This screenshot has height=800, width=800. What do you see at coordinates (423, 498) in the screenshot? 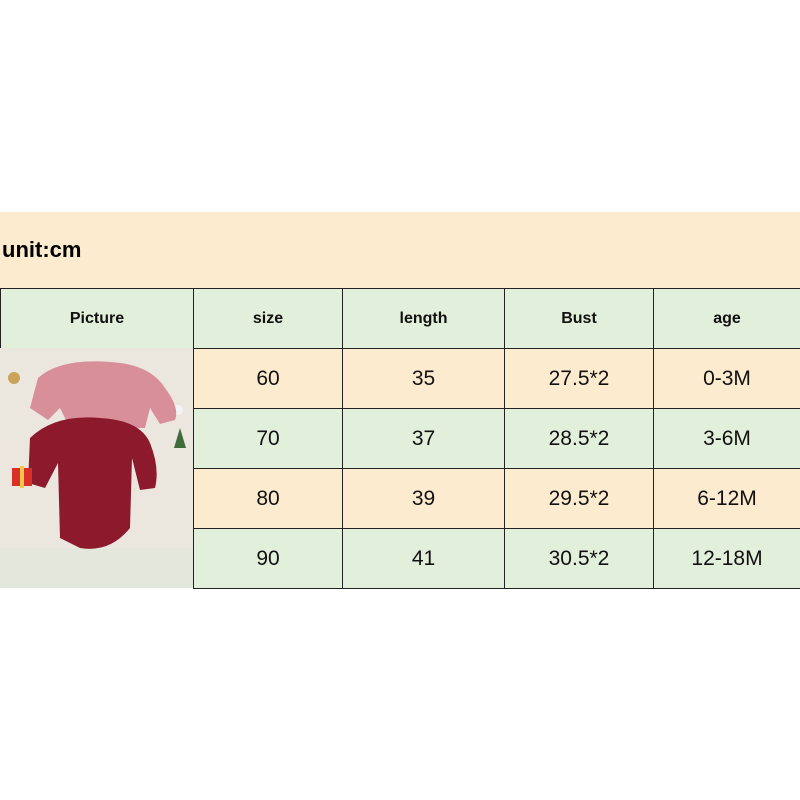
I see `table-cell: 39` at bounding box center [423, 498].